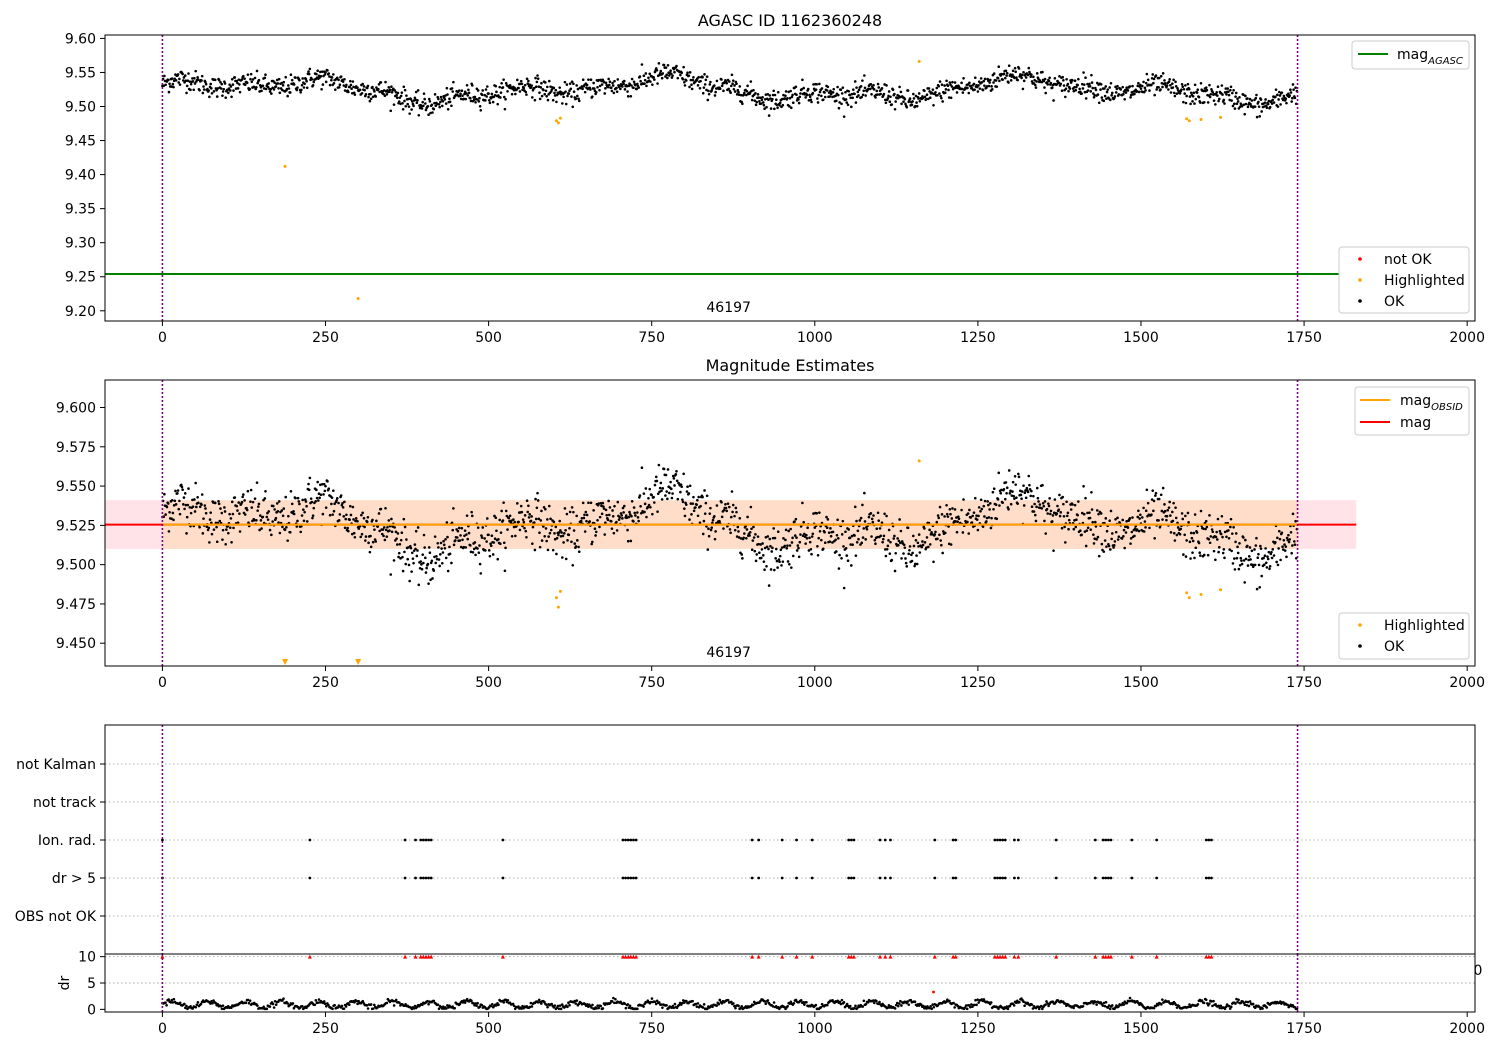 This screenshot has height=1050, width=1500. I want to click on x-tick-label: 1500, so click(1141, 1029).